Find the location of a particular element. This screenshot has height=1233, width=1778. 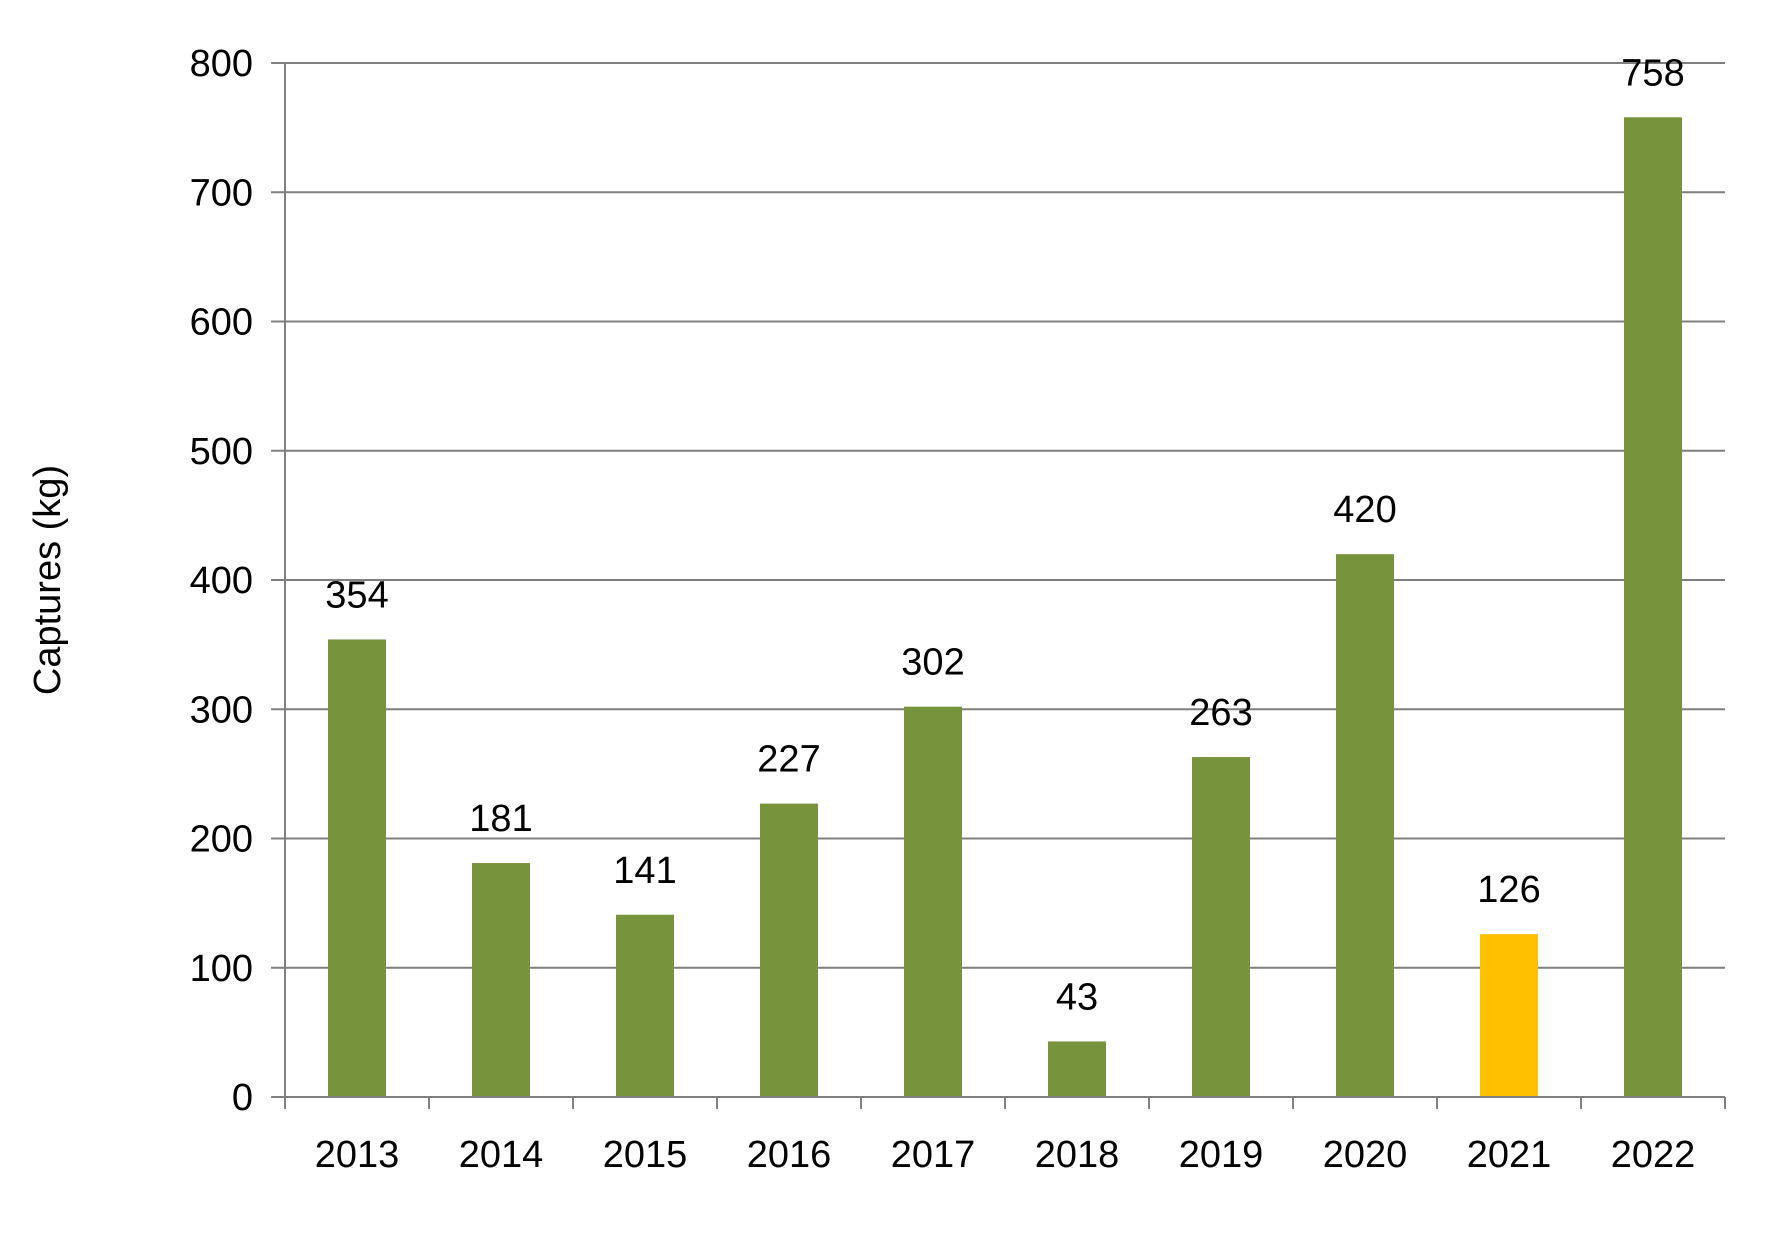

bar-2013 is located at coordinates (357, 868).